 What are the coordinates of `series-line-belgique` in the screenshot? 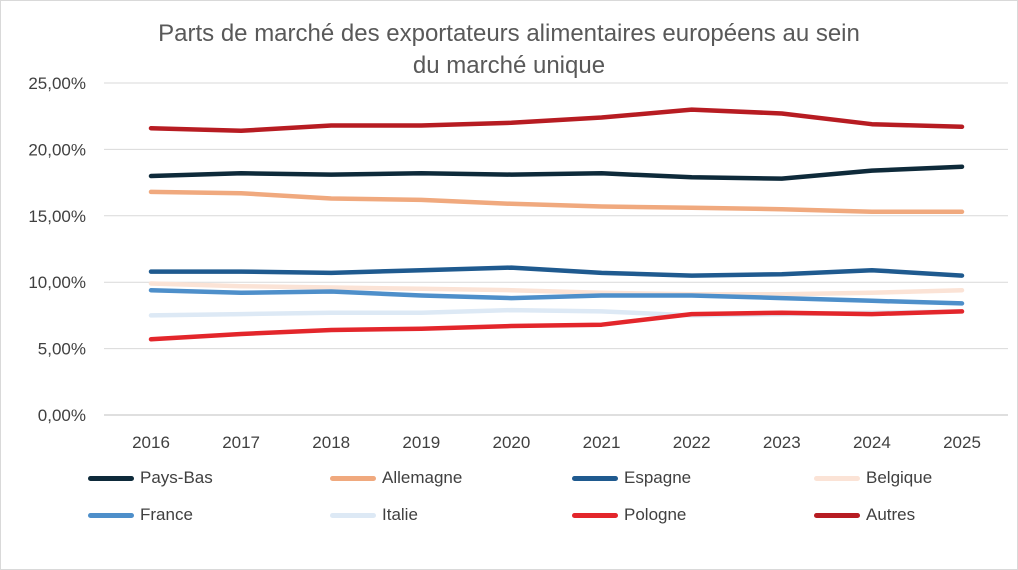 It's located at (556, 289).